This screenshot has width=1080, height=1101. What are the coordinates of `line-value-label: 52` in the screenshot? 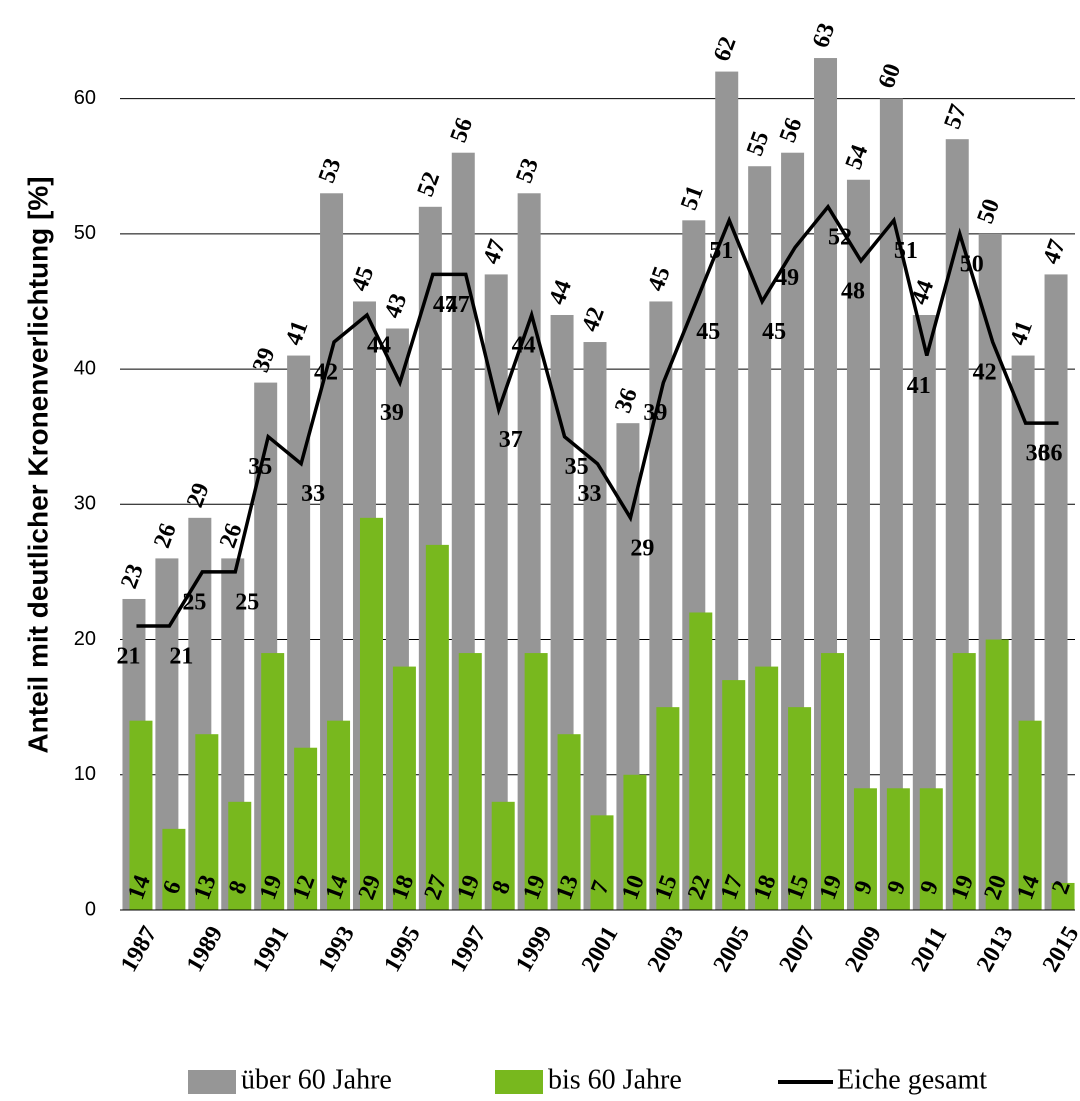 It's located at (840, 237).